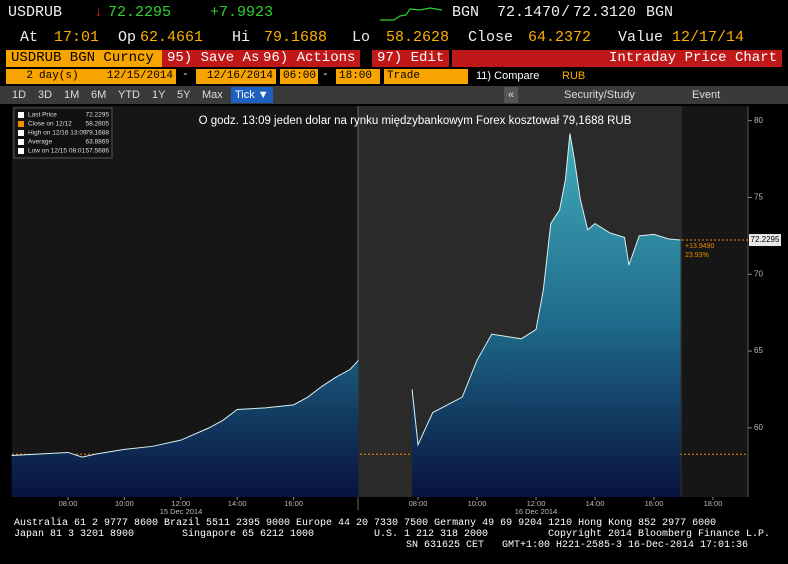 The image size is (788, 564). What do you see at coordinates (127, 37) in the screenshot?
I see `field-label: Op` at bounding box center [127, 37].